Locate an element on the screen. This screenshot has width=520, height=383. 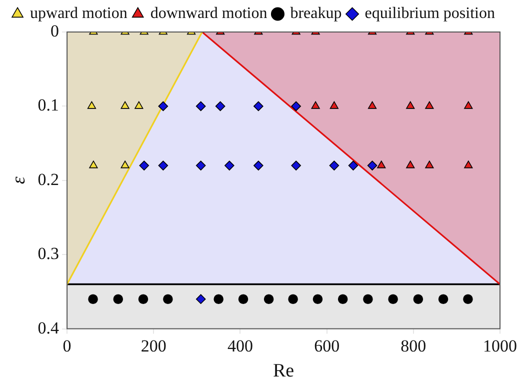
y-axis-title: ε is located at coordinates (19, 180).